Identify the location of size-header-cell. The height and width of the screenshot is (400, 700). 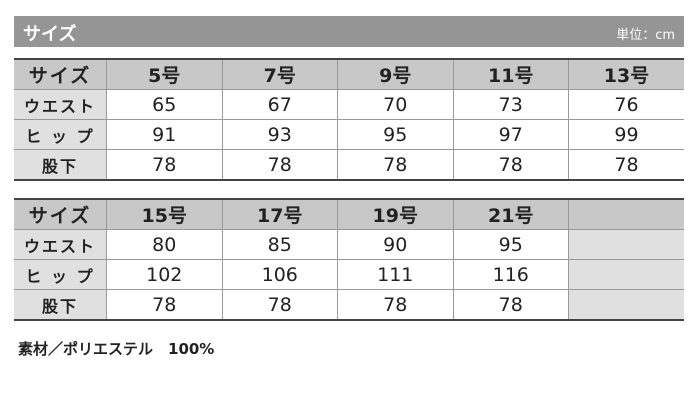
(626, 214).